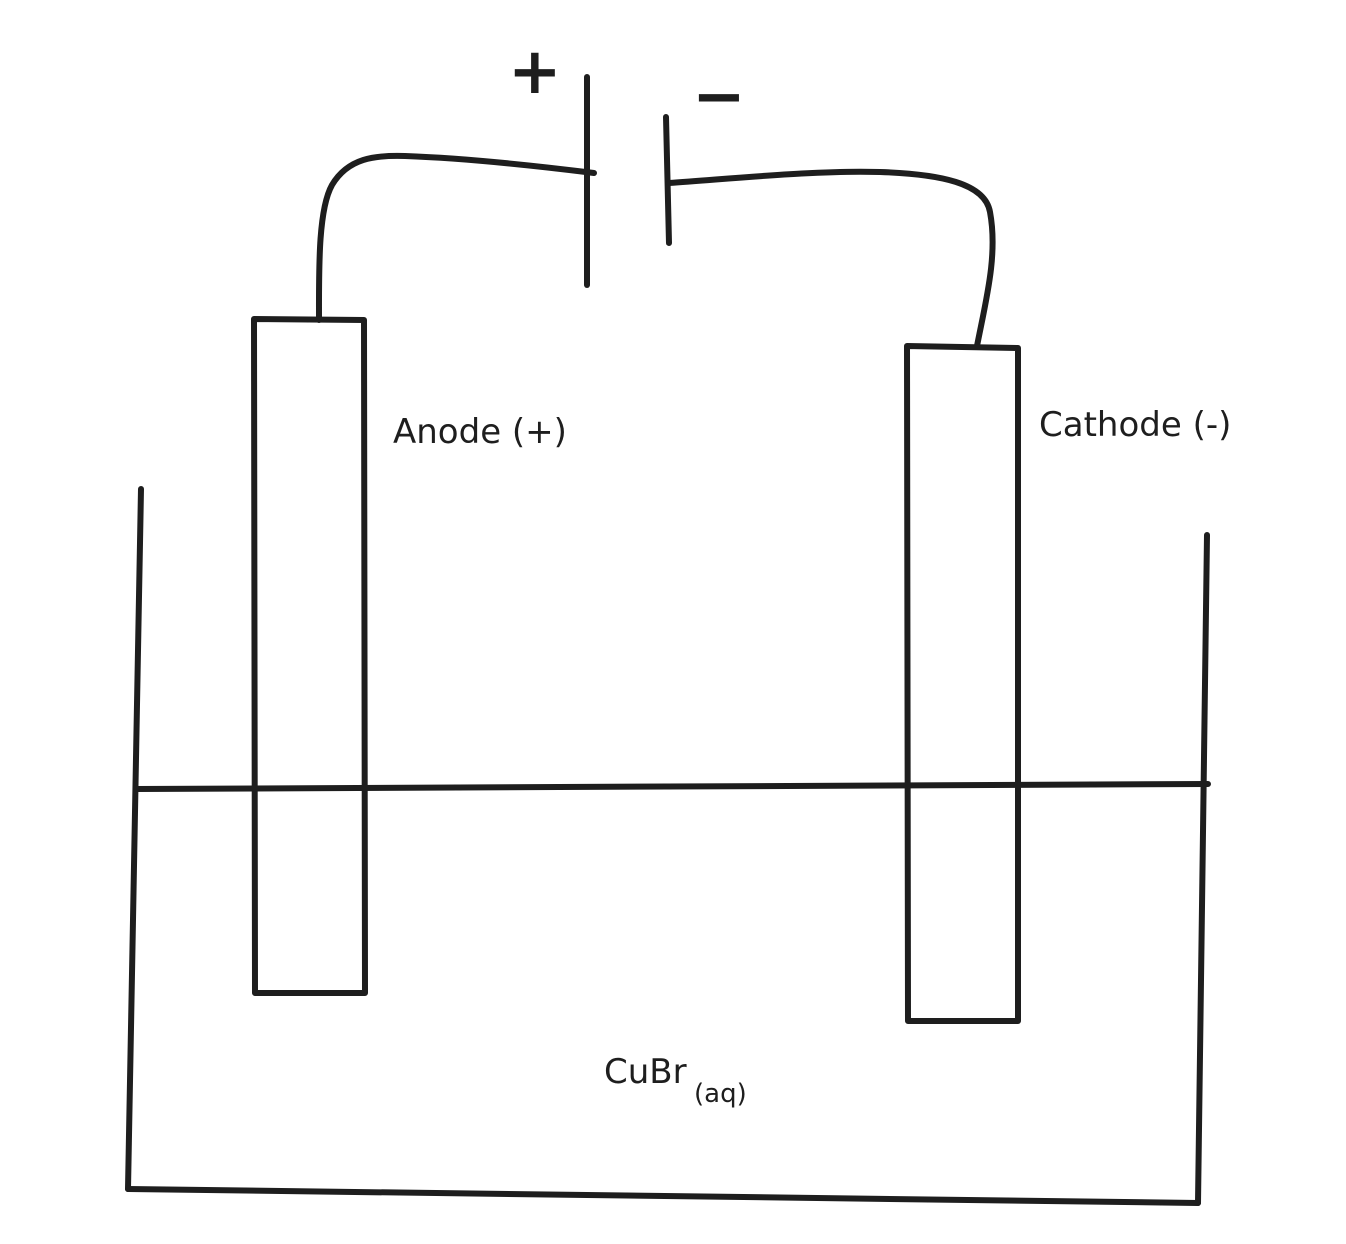  I want to click on electrolyte-formula: CuBr, so click(645, 1072).